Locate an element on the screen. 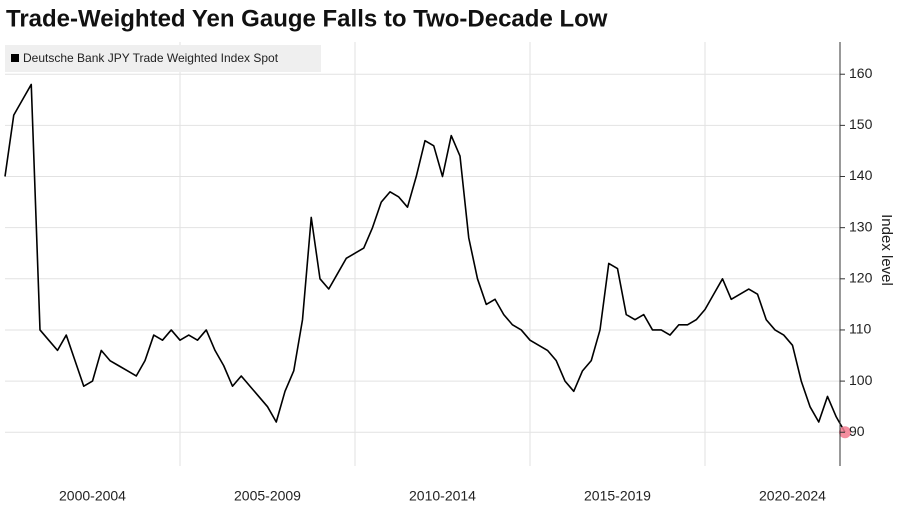 The width and height of the screenshot is (900, 510). x-tick-label: 2005-2009 is located at coordinates (267, 496).